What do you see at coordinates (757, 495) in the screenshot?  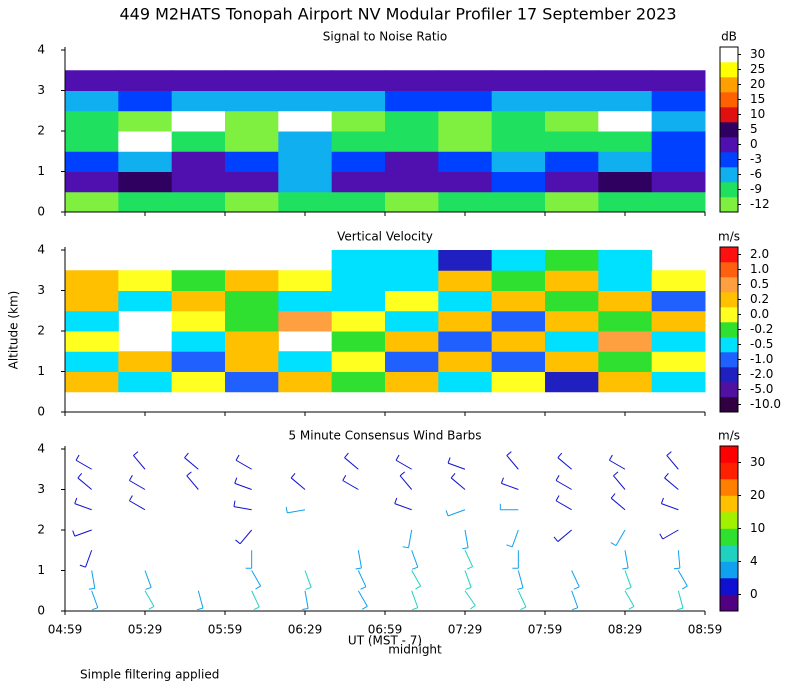 I see `colorbar-label: 20` at bounding box center [757, 495].